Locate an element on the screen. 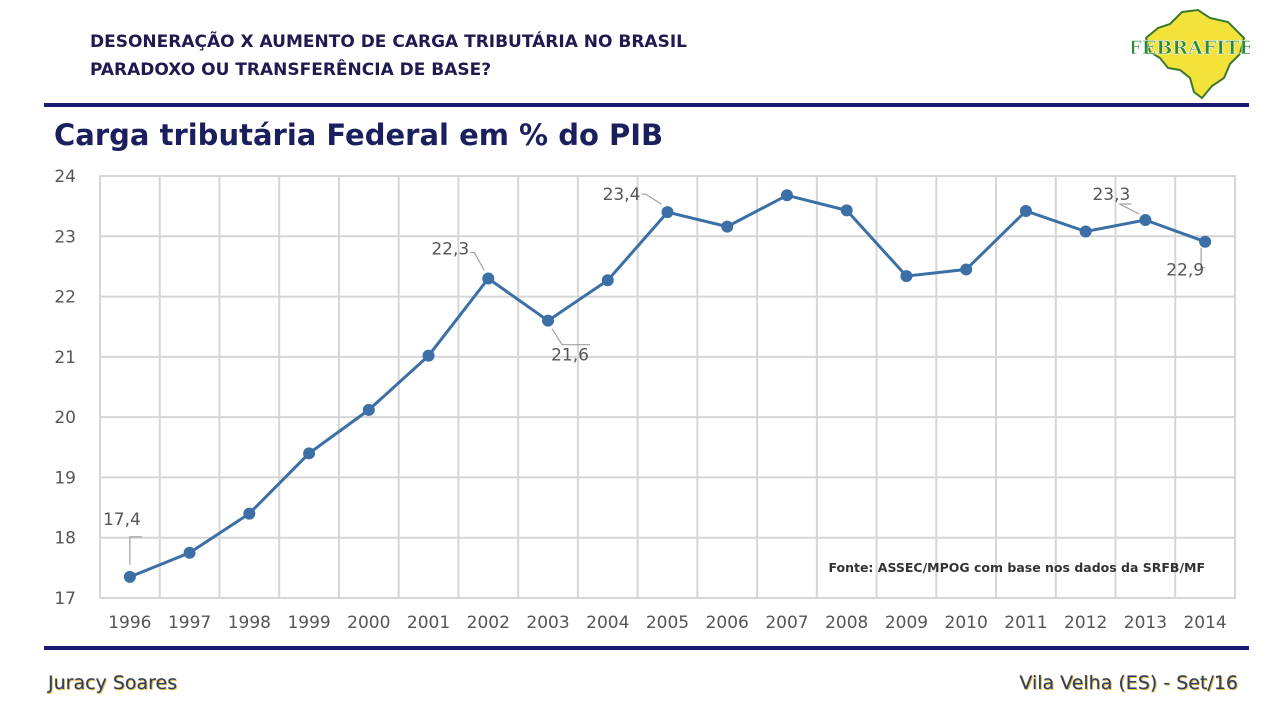  y-tick-label: 21 is located at coordinates (65, 358).